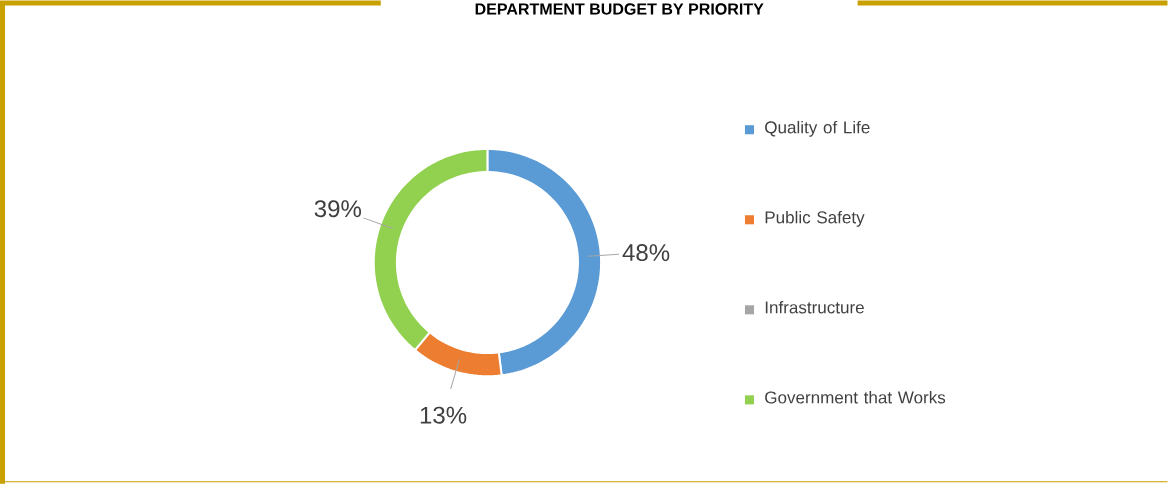 The width and height of the screenshot is (1170, 486). Describe the element at coordinates (646, 252) in the screenshot. I see `data-label: 48%` at that location.